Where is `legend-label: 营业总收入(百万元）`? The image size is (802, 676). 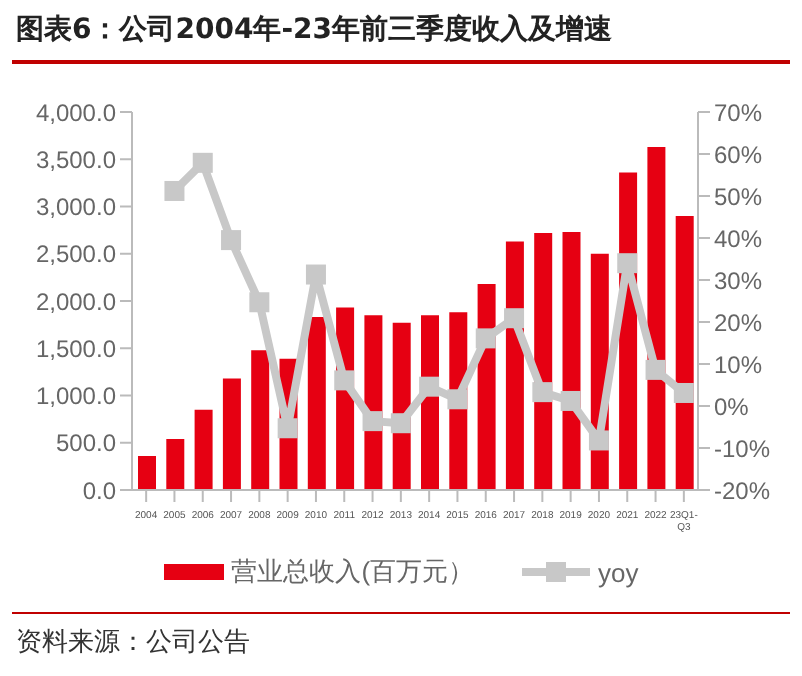 legend-label: 营业总收入(百万元） is located at coordinates (353, 572).